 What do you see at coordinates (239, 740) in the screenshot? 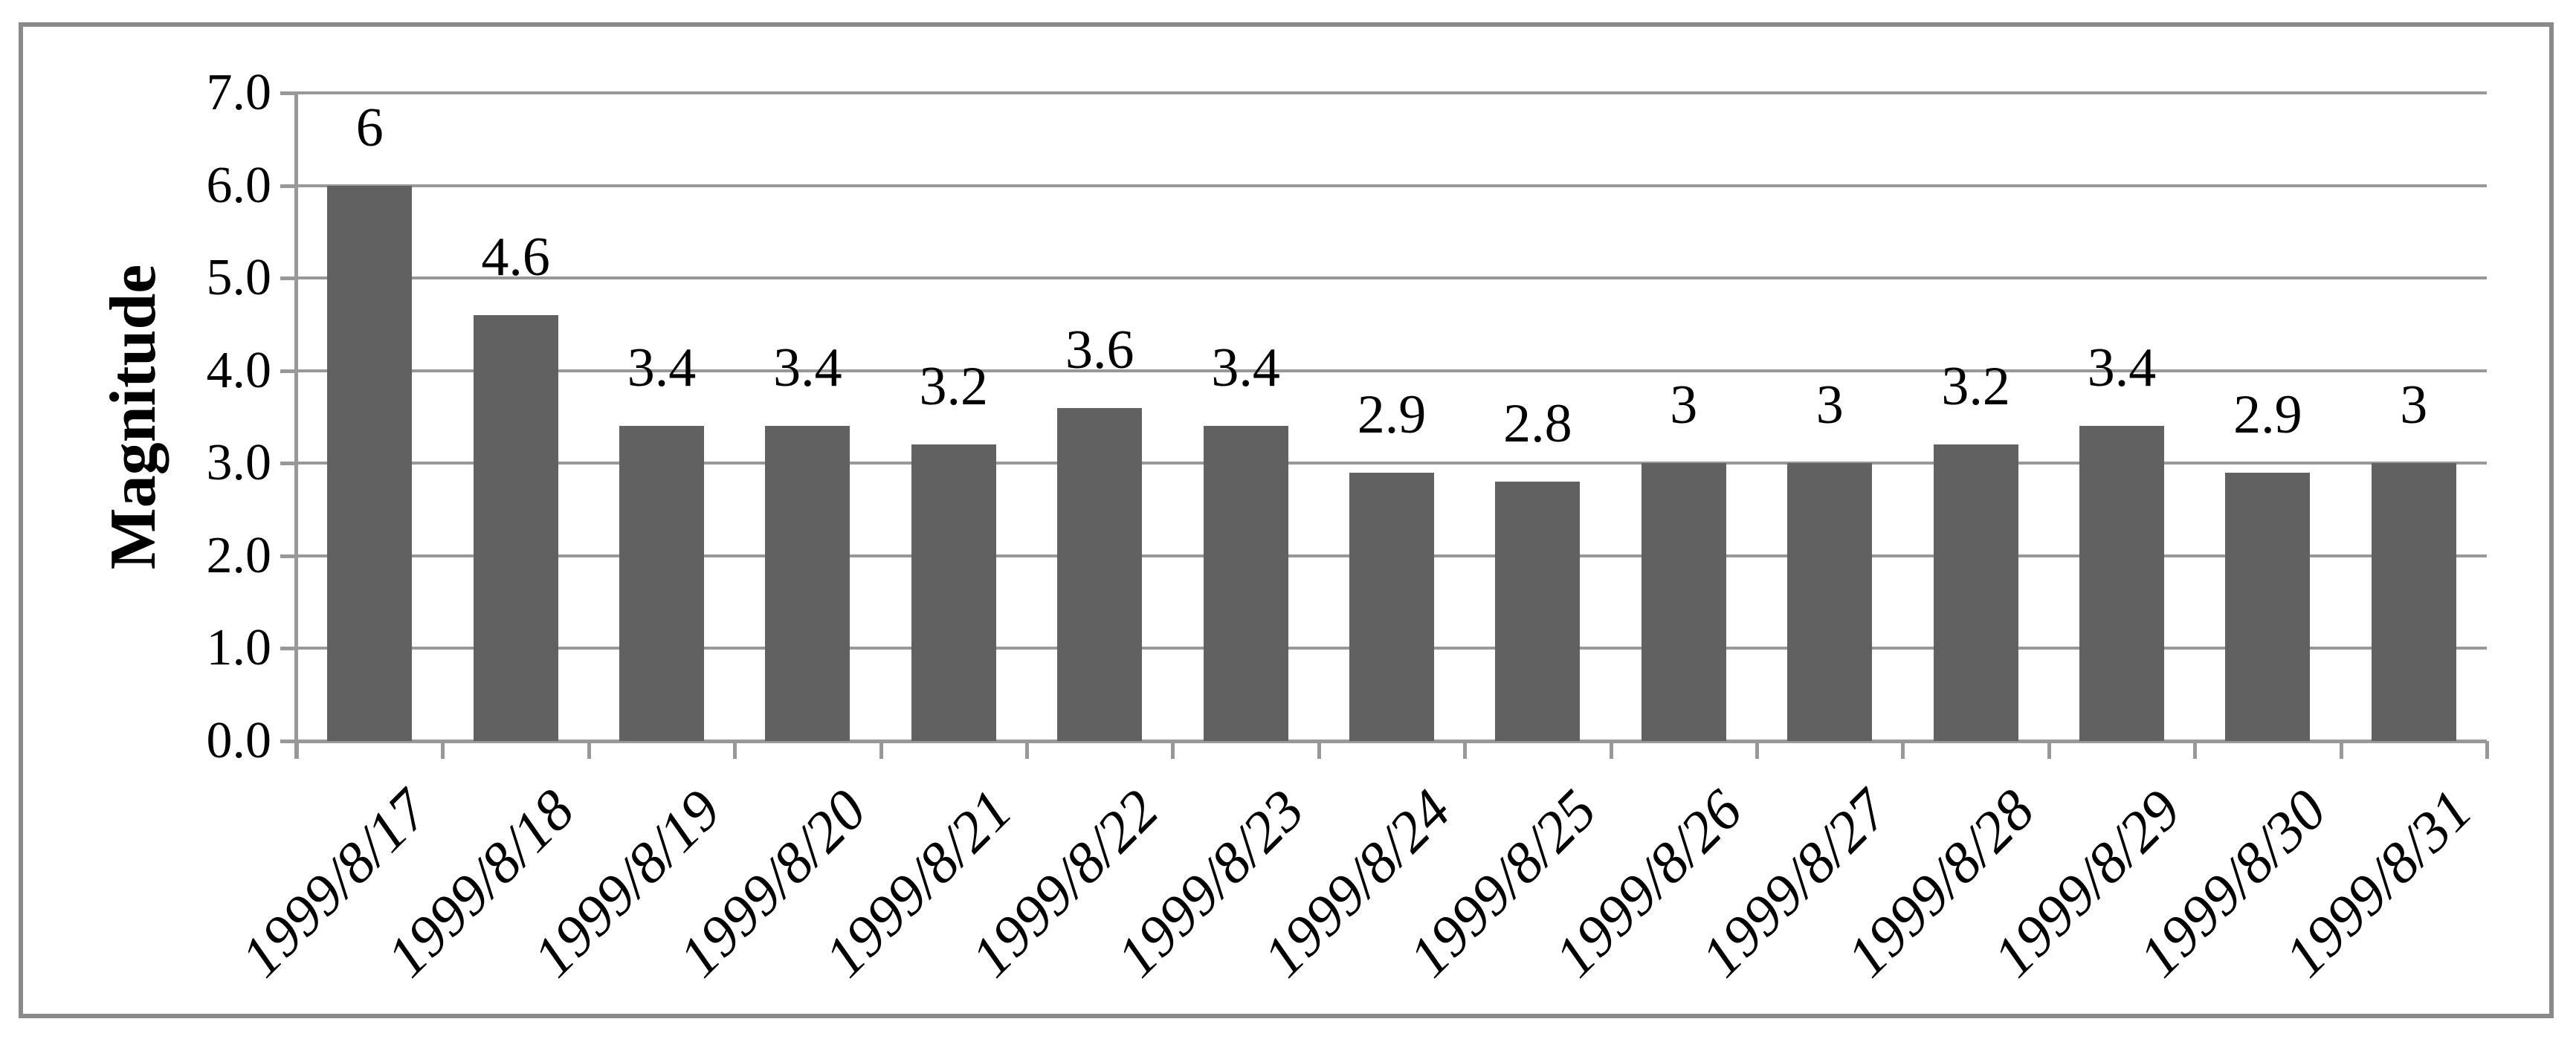
I see `y-axis-tick-label: 0.0` at bounding box center [239, 740].